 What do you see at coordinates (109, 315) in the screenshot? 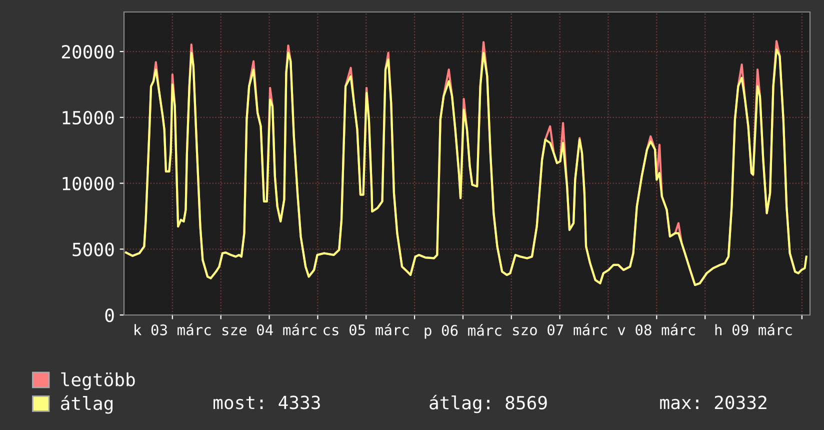
I see `y-tick-label: 0` at bounding box center [109, 315].